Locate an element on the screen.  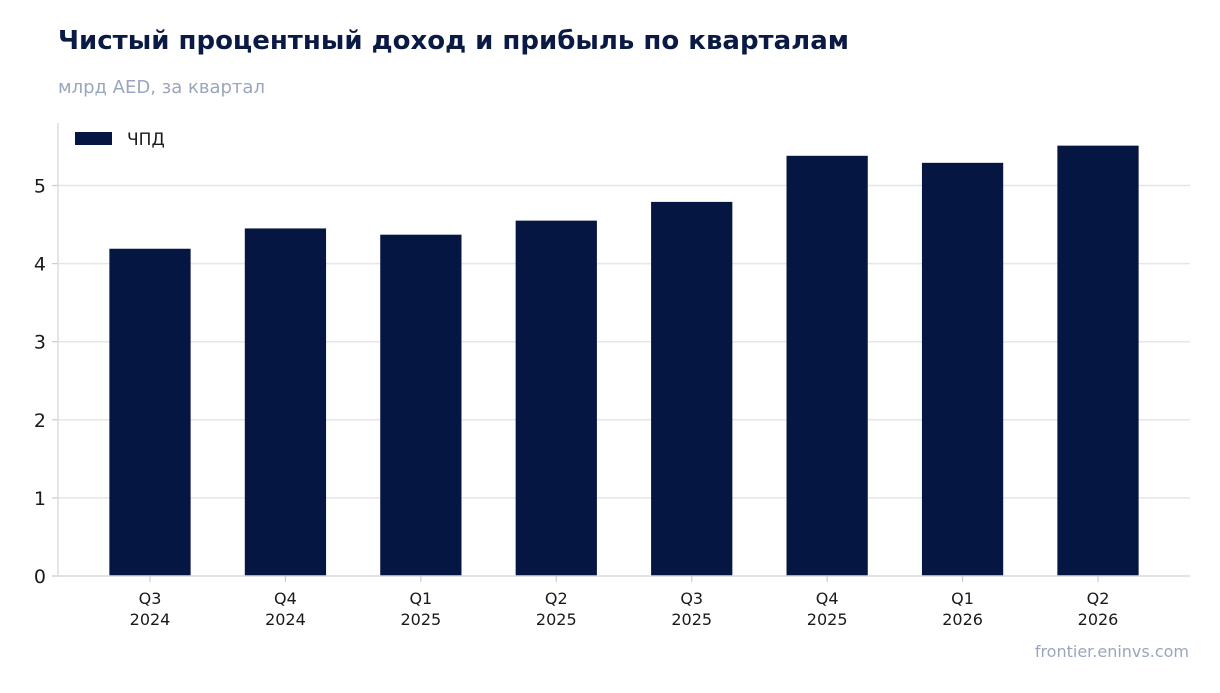
legend-swatch is located at coordinates (93, 138).